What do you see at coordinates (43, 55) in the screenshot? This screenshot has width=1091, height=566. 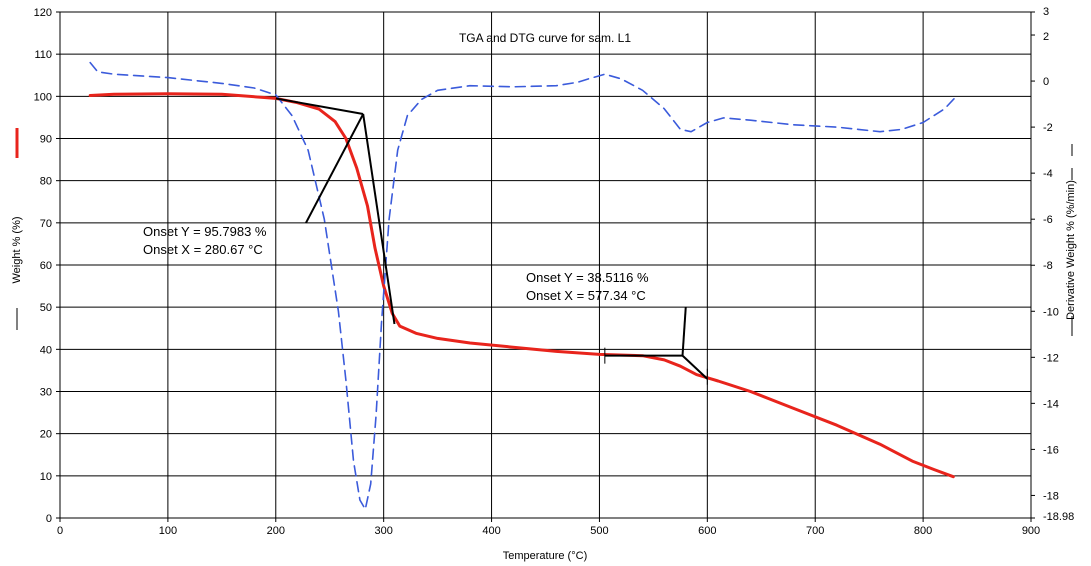 I see `y-tick-label: 110` at bounding box center [43, 55].